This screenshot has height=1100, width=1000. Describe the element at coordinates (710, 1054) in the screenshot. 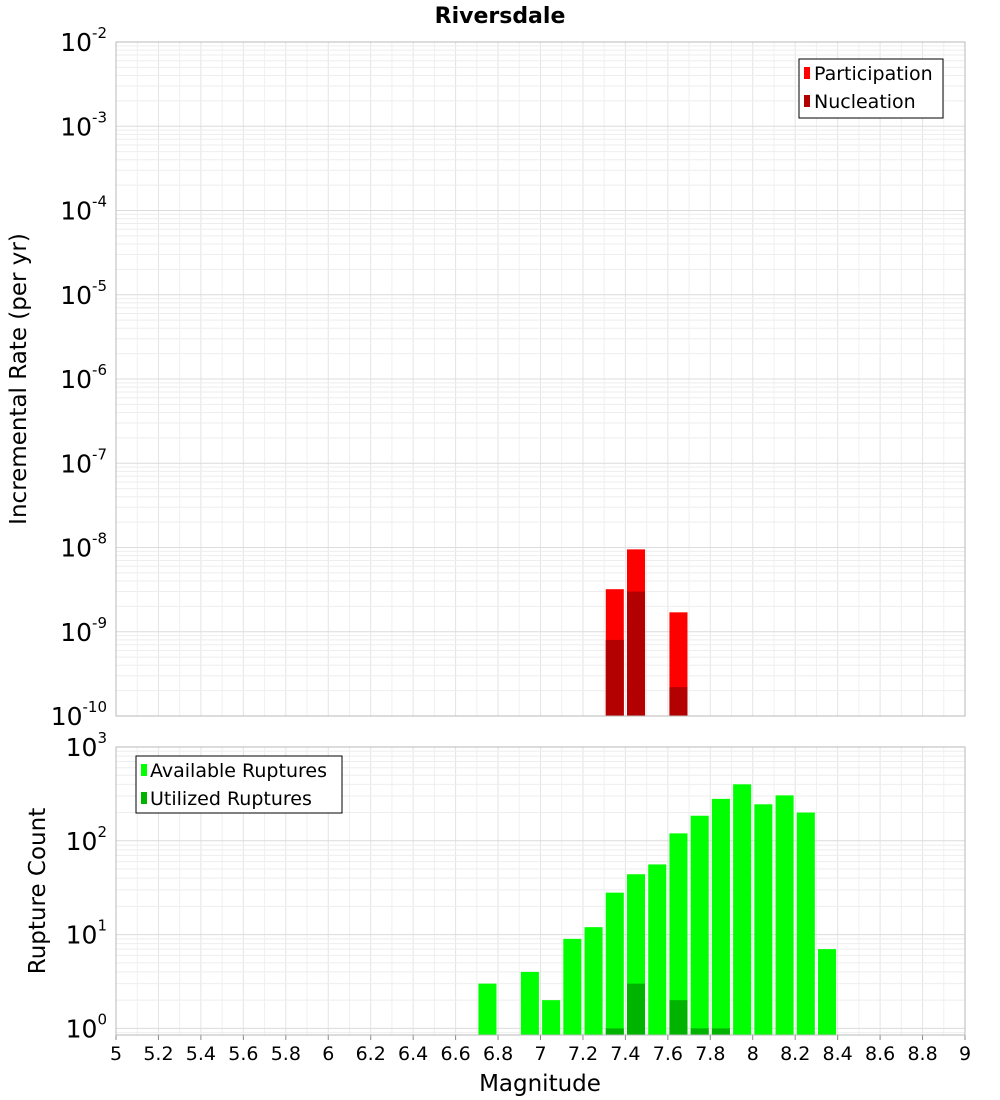

I see `x-tick-label: 7.8` at that location.